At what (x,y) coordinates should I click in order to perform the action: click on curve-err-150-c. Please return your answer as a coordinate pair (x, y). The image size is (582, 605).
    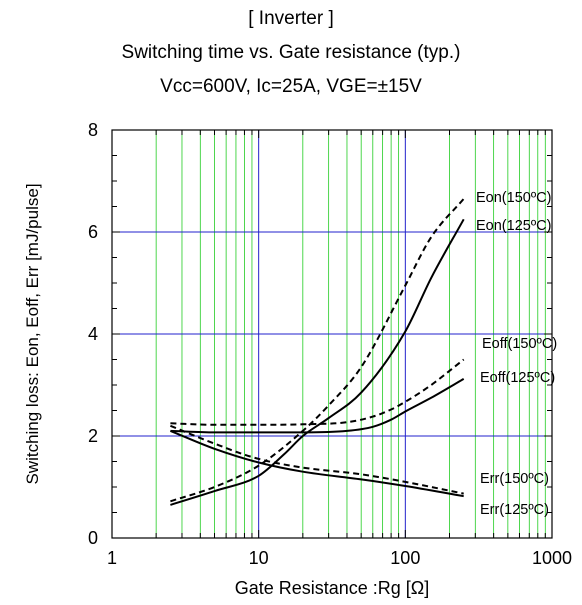
    Looking at the image, I should click on (317, 459).